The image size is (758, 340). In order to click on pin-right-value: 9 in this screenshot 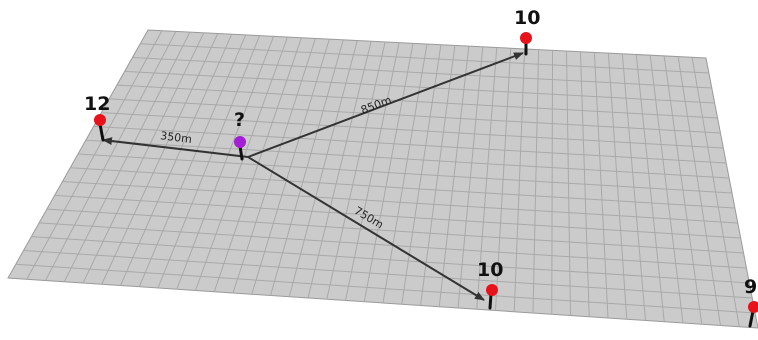, I will do `click(750, 287)`.